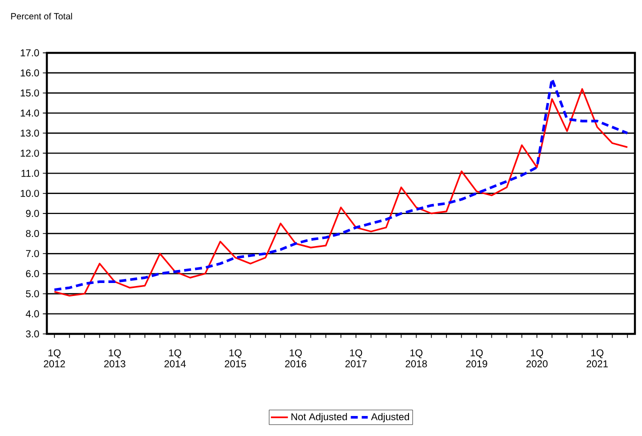 Image resolution: width=642 pixels, height=436 pixels. What do you see at coordinates (597, 359) in the screenshot?
I see `x-tick-label: 1Q 2021` at bounding box center [597, 359].